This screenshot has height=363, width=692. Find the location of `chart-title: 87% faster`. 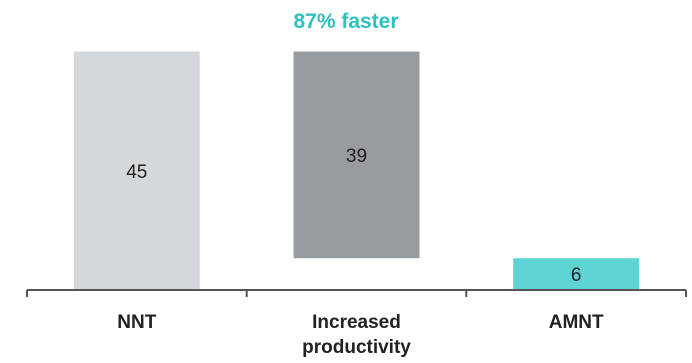

chart-title: 87% faster is located at coordinates (345, 21).